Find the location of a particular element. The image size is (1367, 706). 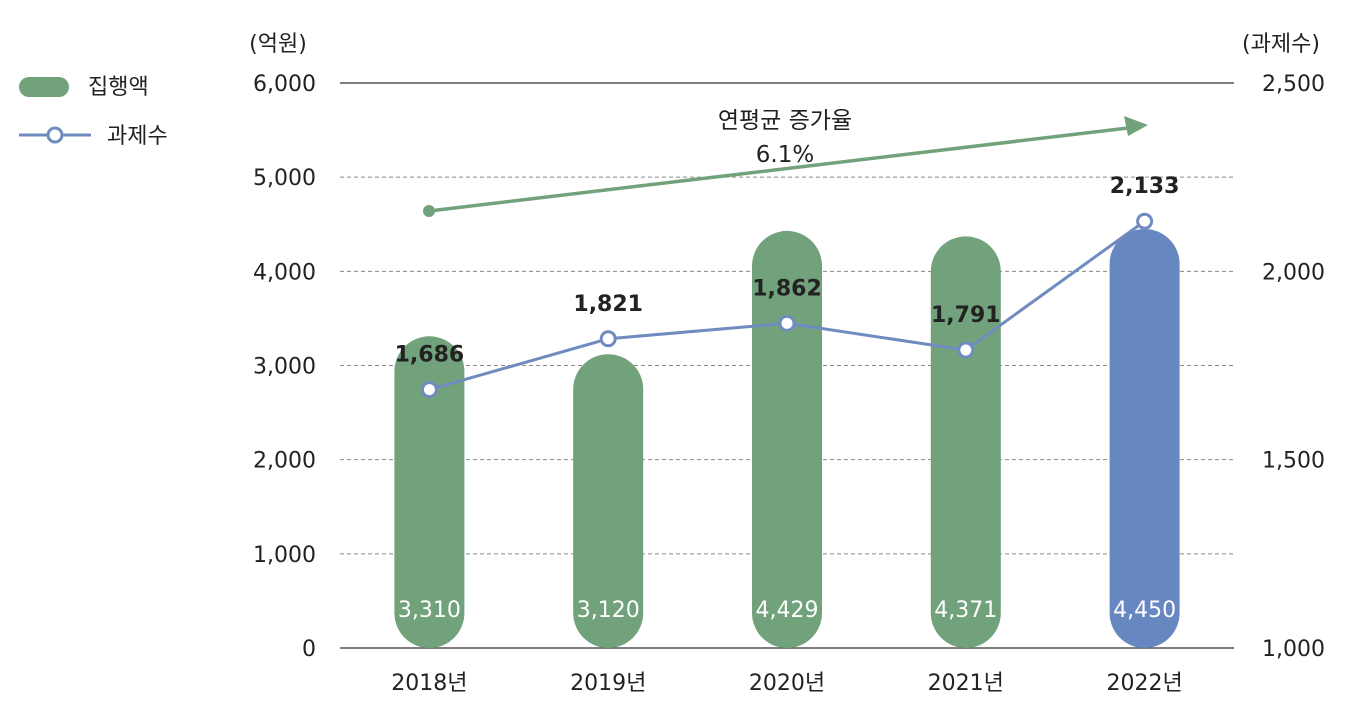

bar-2020년 is located at coordinates (787, 439).